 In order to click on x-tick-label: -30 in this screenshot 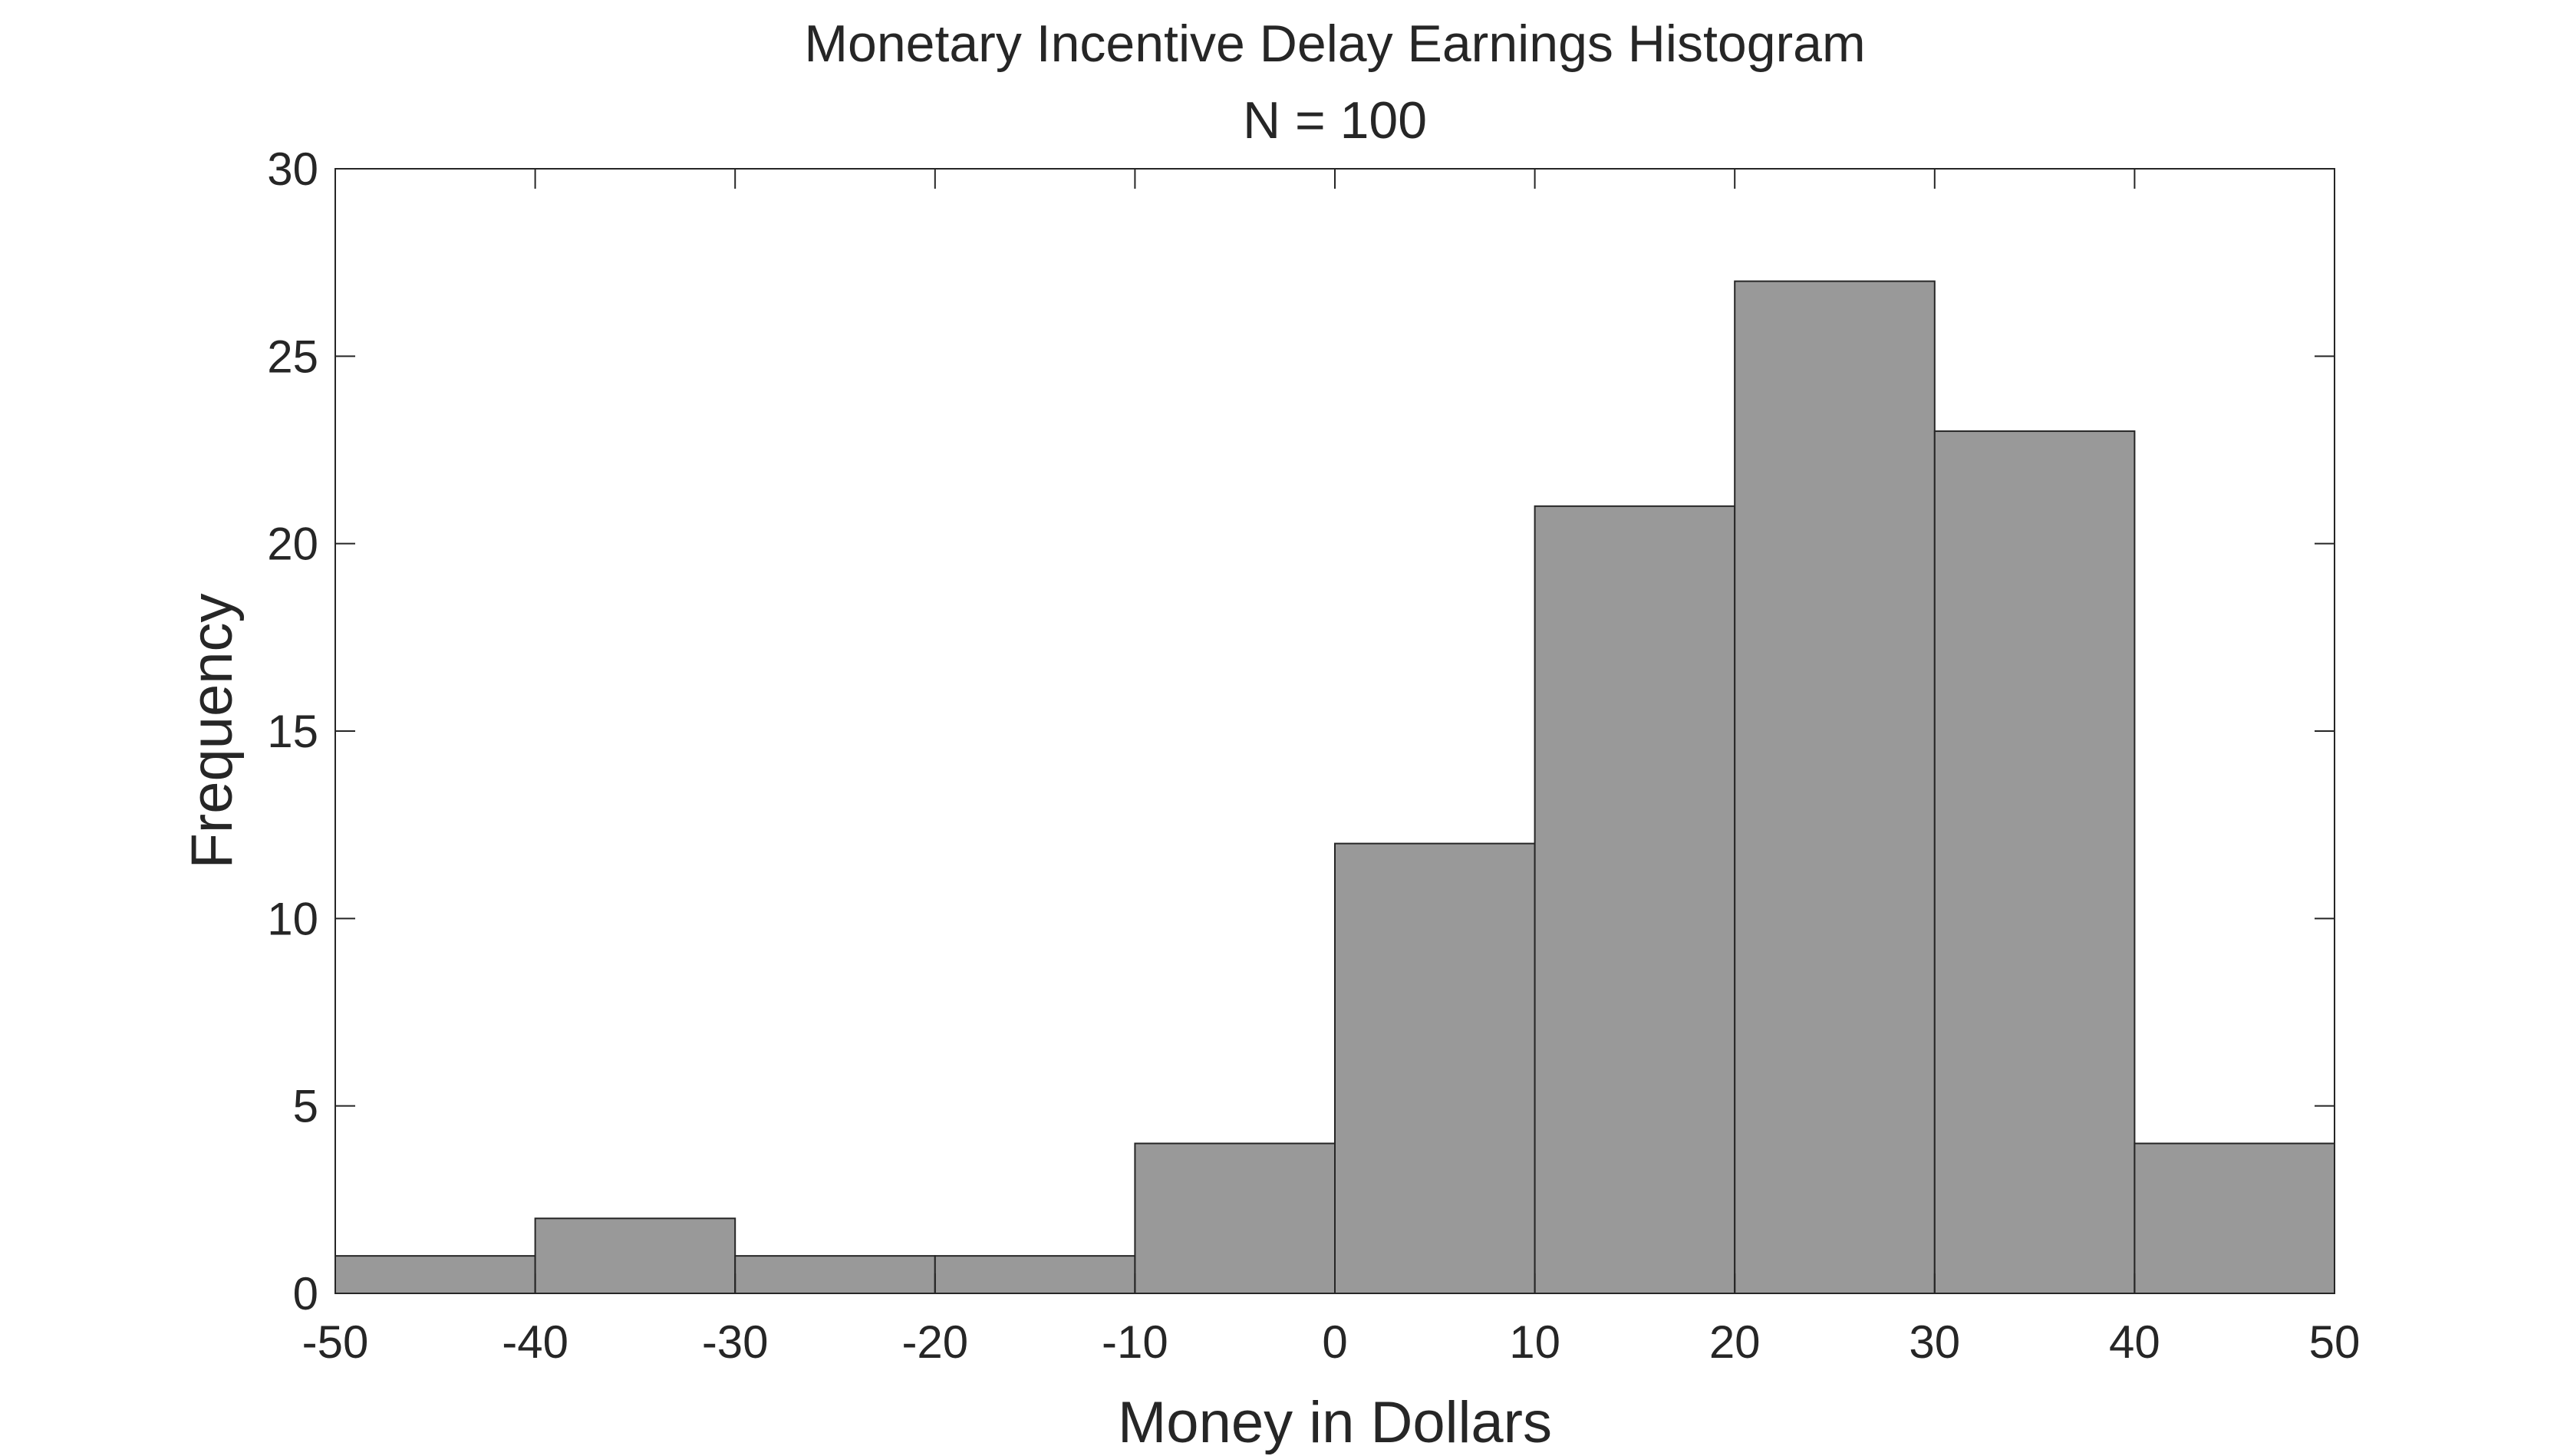, I will do `click(735, 1342)`.